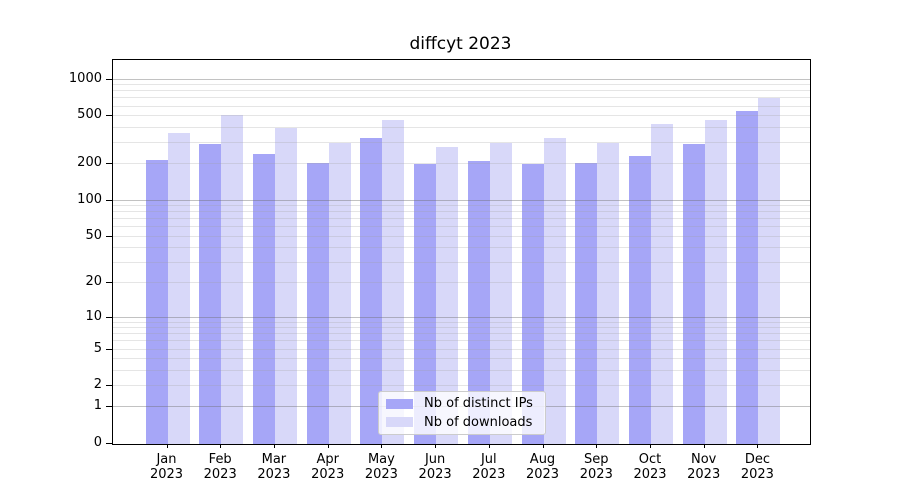  What do you see at coordinates (478, 422) in the screenshot?
I see `legend-label-downloads: Nb of downloads` at bounding box center [478, 422].